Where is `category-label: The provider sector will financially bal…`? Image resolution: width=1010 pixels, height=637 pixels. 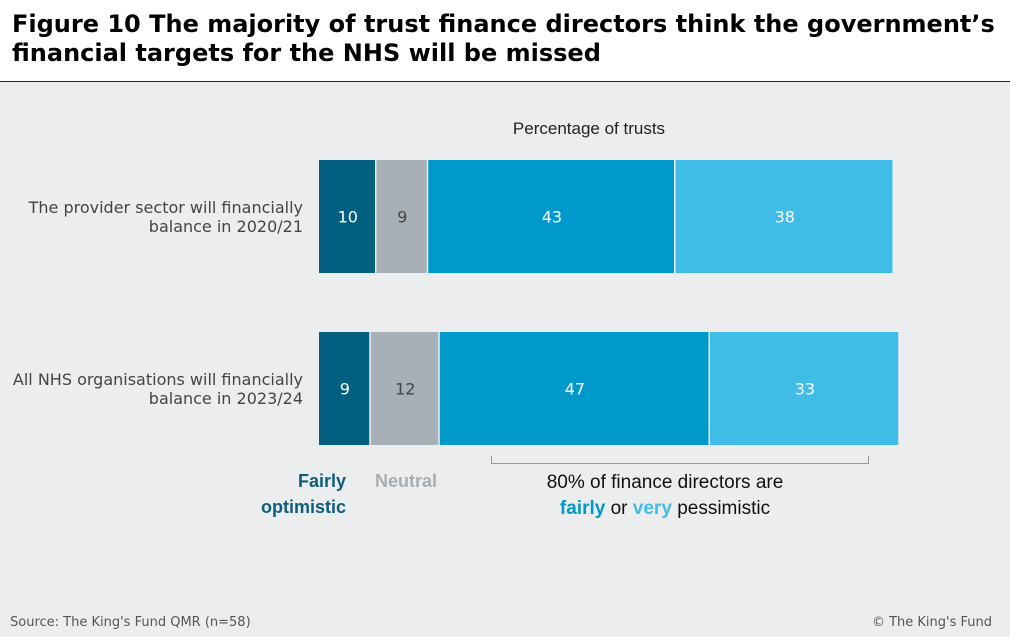 category-label: The provider sector will financially bal… is located at coordinates (165, 217).